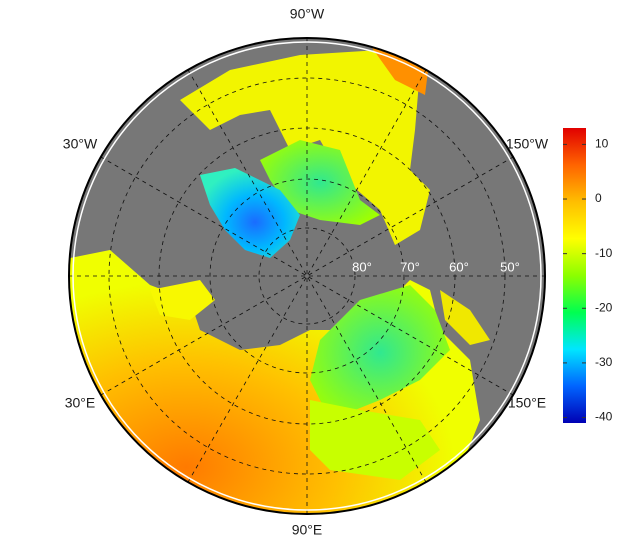 The image size is (625, 557). Describe the element at coordinates (459, 266) in the screenshot. I see `latitude-label: 60°` at that location.